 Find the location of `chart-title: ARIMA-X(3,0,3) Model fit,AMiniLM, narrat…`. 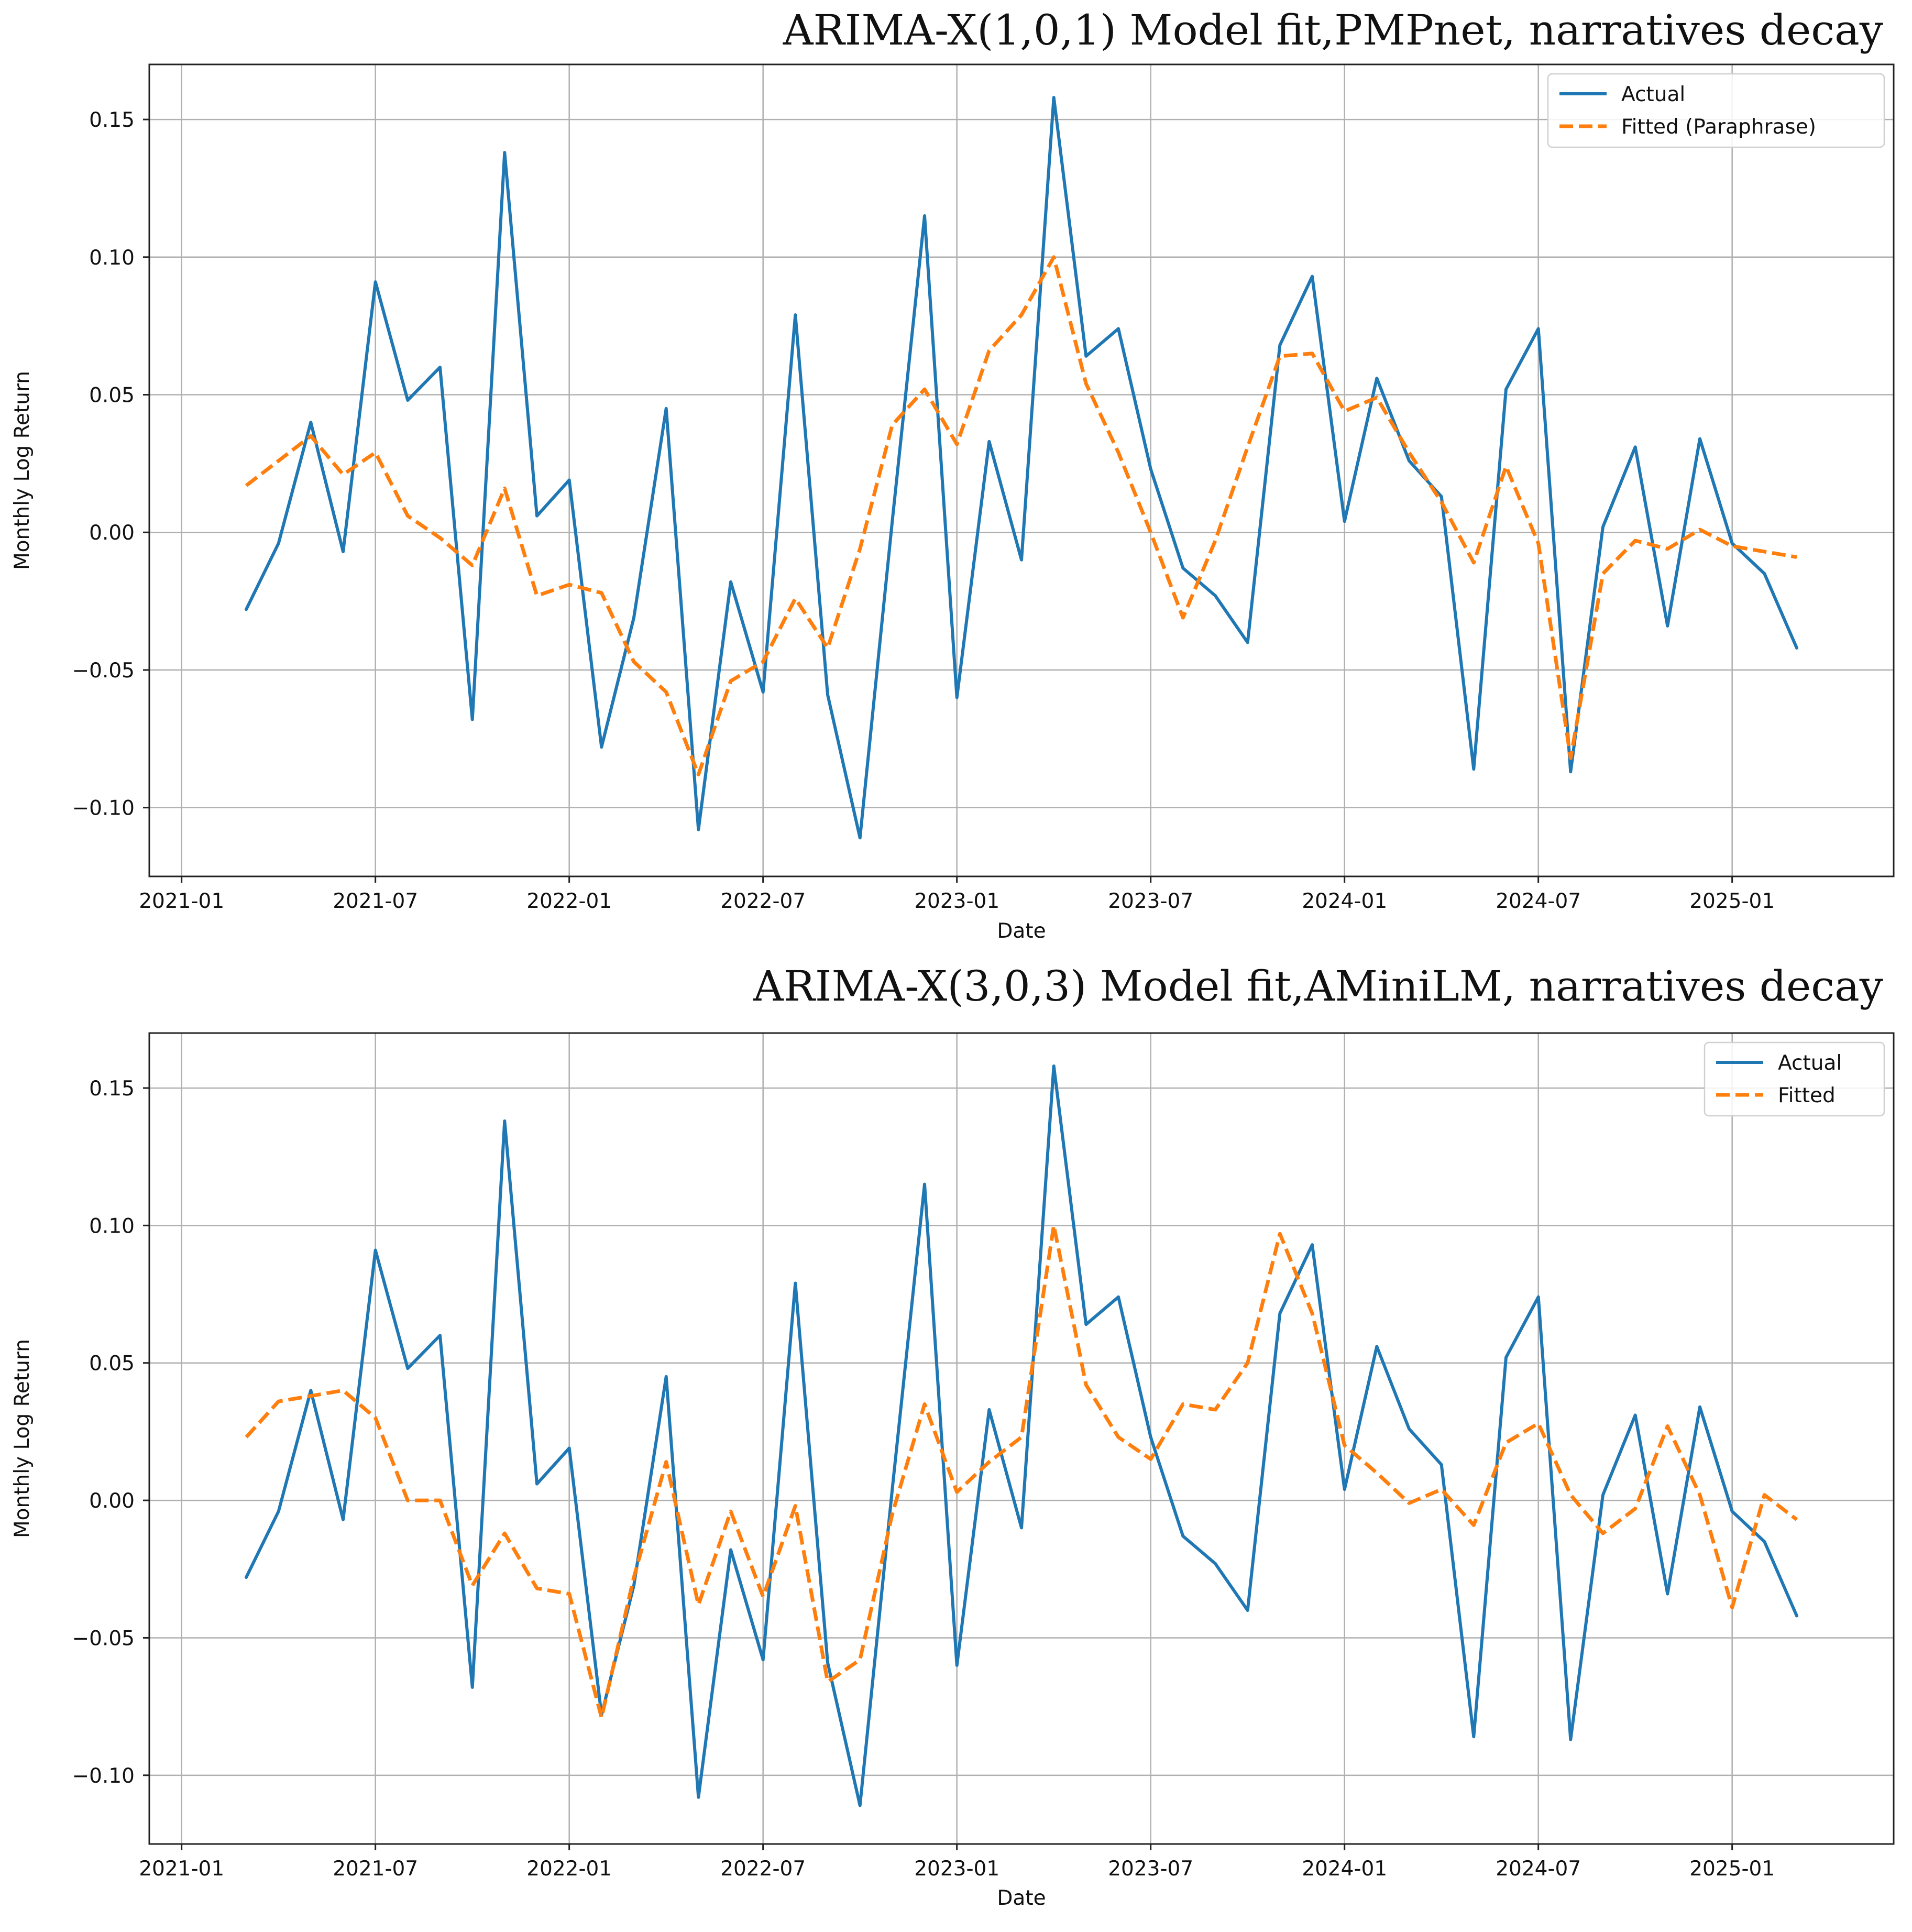

chart-title: ARIMA-X(3,0,3) Model fit,AMiniLM, narrat… is located at coordinates (1318, 986).